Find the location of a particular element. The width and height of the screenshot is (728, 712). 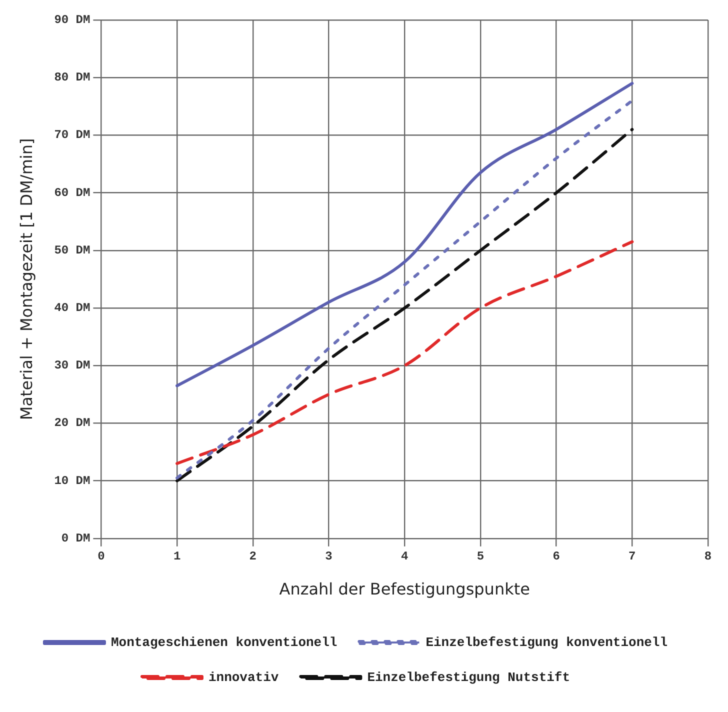

y-axis-title: Material + Montagezeit [1 DM/min] is located at coordinates (26, 279).